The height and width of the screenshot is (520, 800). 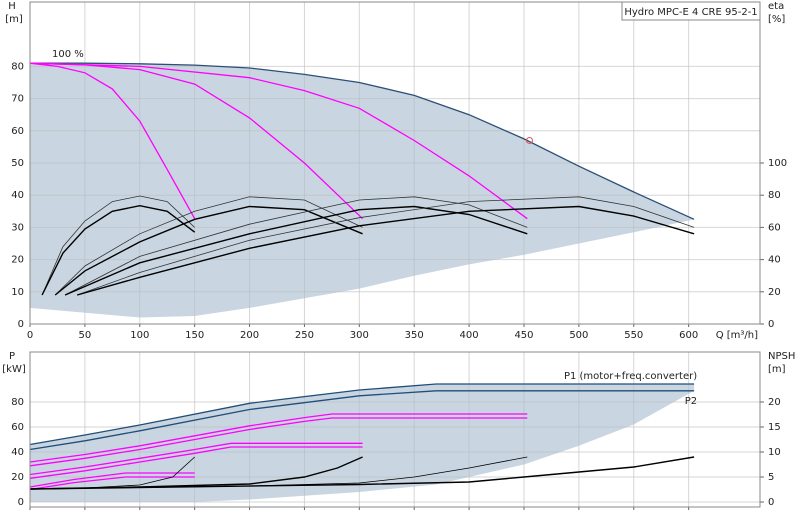 I want to click on y2-tick-label: 15, so click(x=774, y=427).